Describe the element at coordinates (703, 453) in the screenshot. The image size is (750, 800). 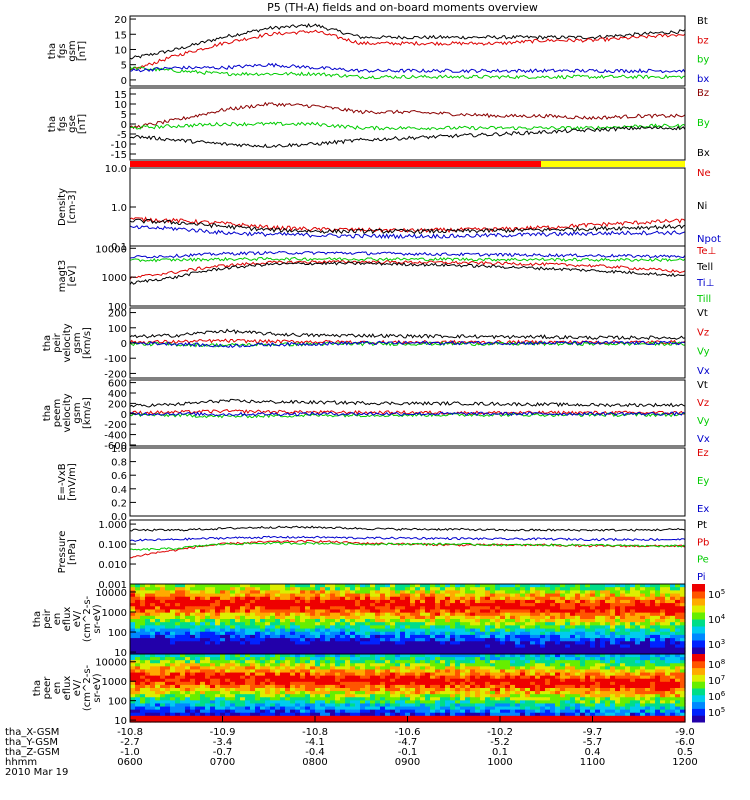
I see `legend-entry: Ez` at that location.